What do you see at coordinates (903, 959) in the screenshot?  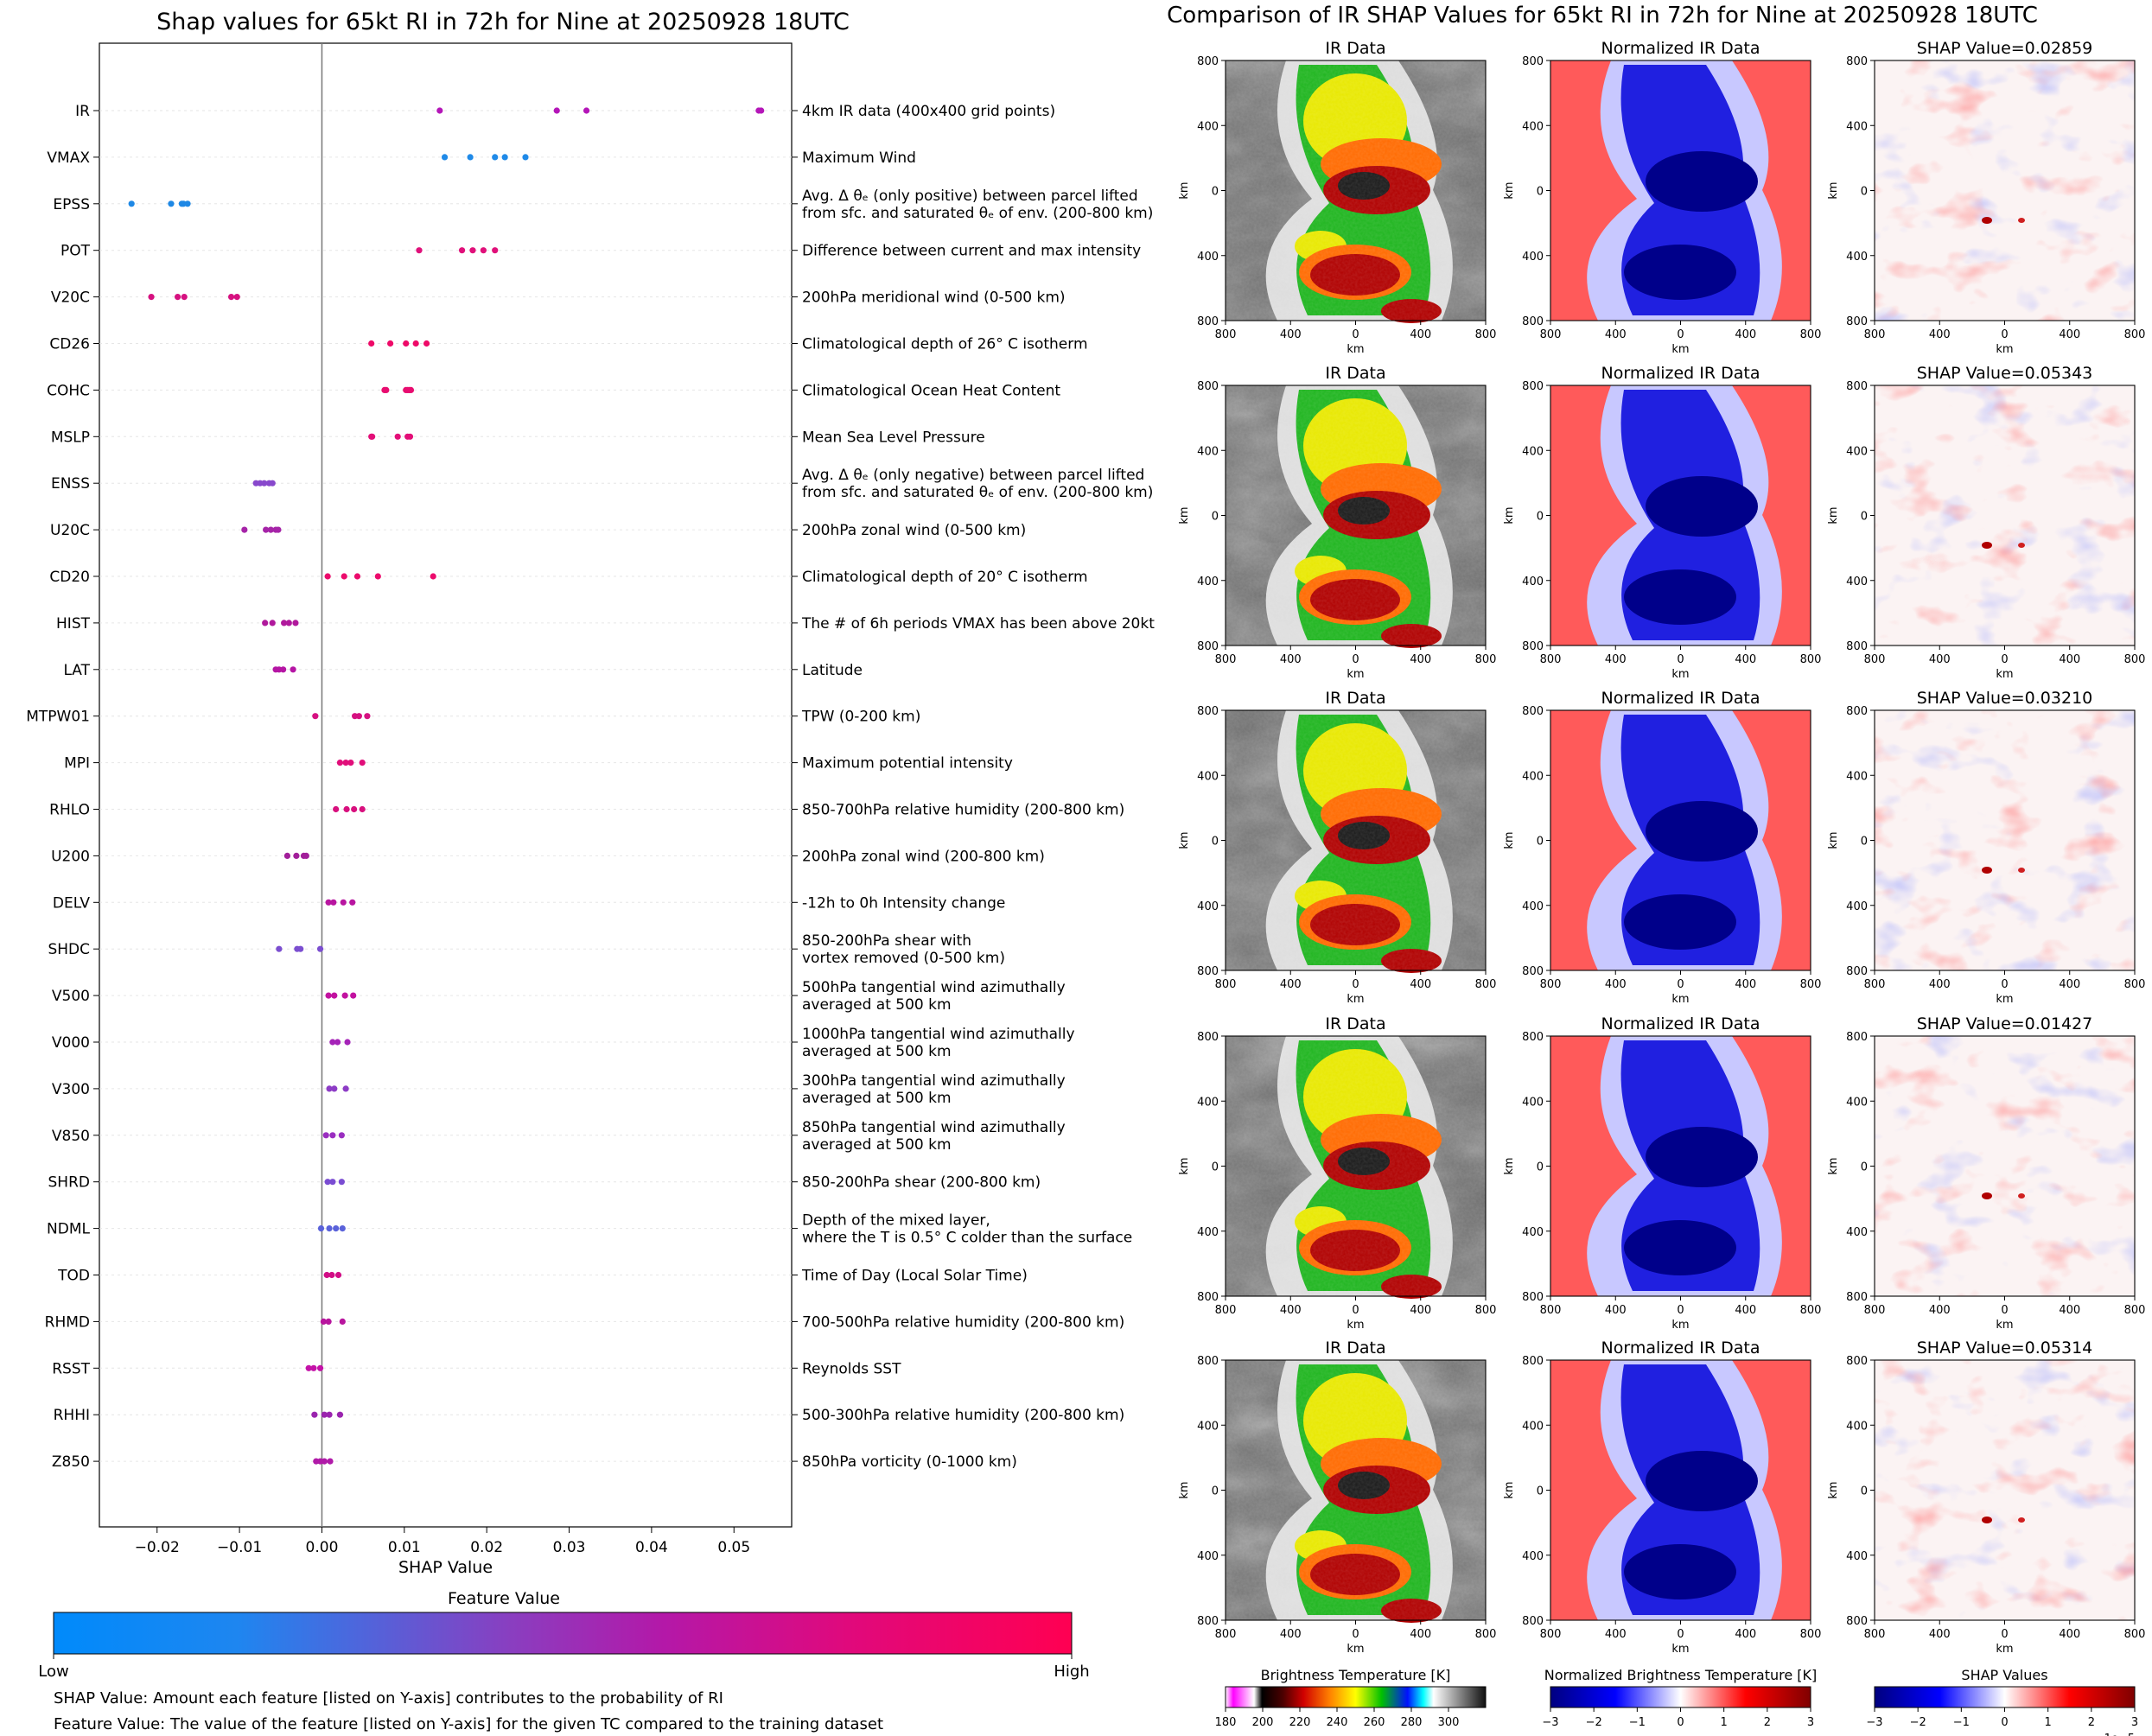 I see `feature-description: vortex removed (0-500 km)` at bounding box center [903, 959].